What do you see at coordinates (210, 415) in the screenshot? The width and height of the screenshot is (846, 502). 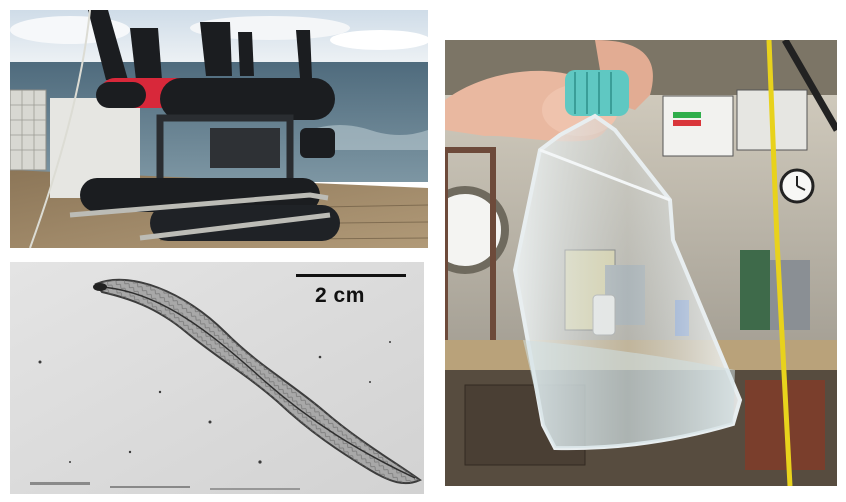 I see `debris-specks` at bounding box center [210, 415].